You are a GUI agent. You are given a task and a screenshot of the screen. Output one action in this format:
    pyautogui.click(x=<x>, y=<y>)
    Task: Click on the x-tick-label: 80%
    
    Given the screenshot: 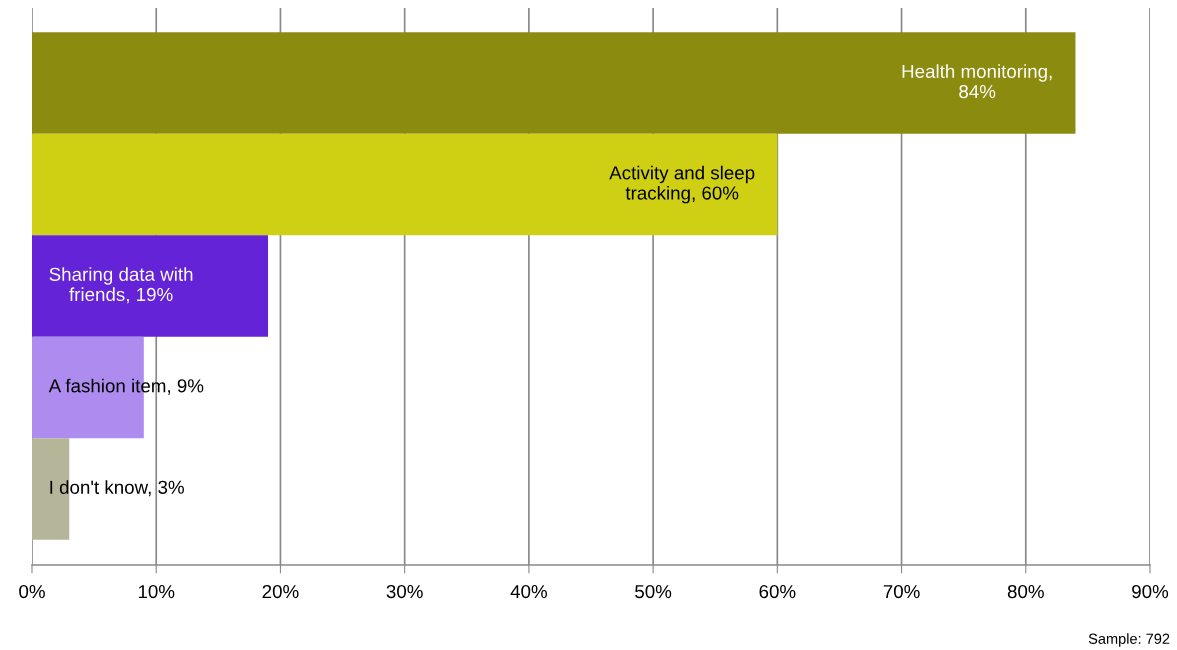 What is the action you would take?
    pyautogui.click(x=1025, y=591)
    